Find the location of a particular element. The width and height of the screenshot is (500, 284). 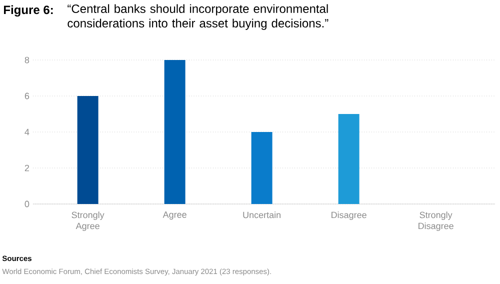

y-tick-label: 0 is located at coordinates (27, 204).